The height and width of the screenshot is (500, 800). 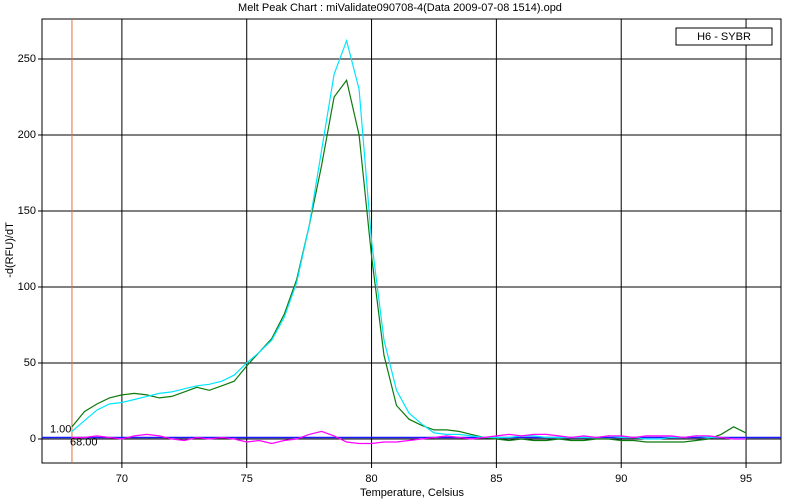 I want to click on x-tick-label: 95, so click(x=746, y=479).